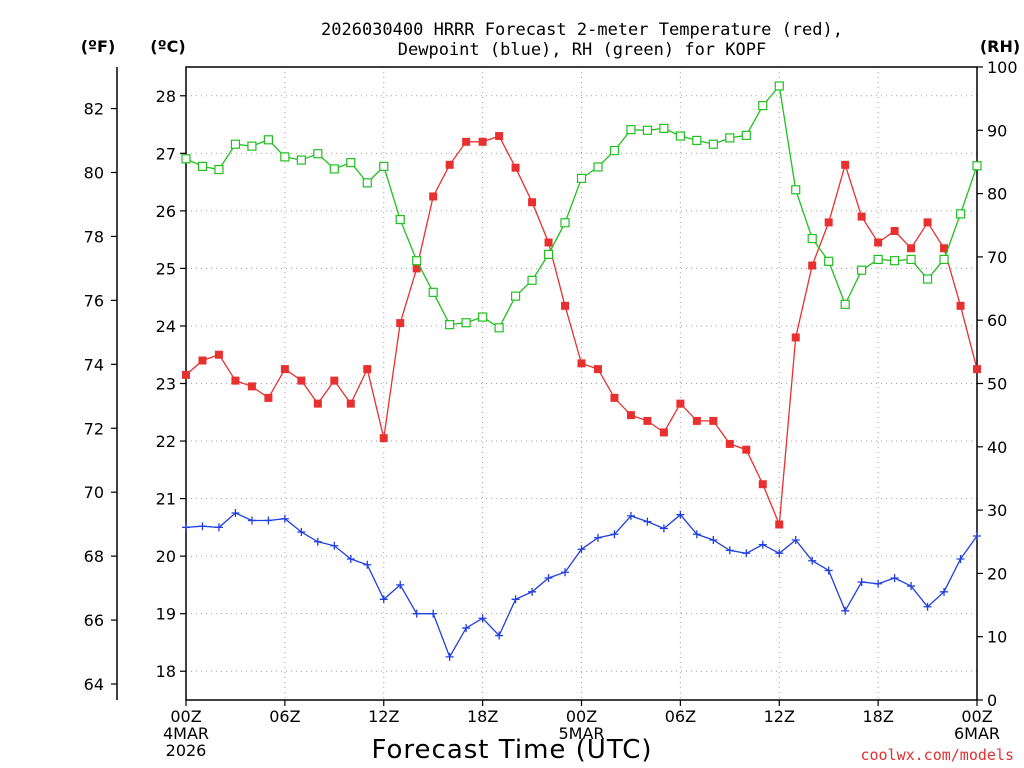 This screenshot has height=768, width=1024. What do you see at coordinates (1002, 67) in the screenshot?
I see `rh-tick-label: 100` at bounding box center [1002, 67].